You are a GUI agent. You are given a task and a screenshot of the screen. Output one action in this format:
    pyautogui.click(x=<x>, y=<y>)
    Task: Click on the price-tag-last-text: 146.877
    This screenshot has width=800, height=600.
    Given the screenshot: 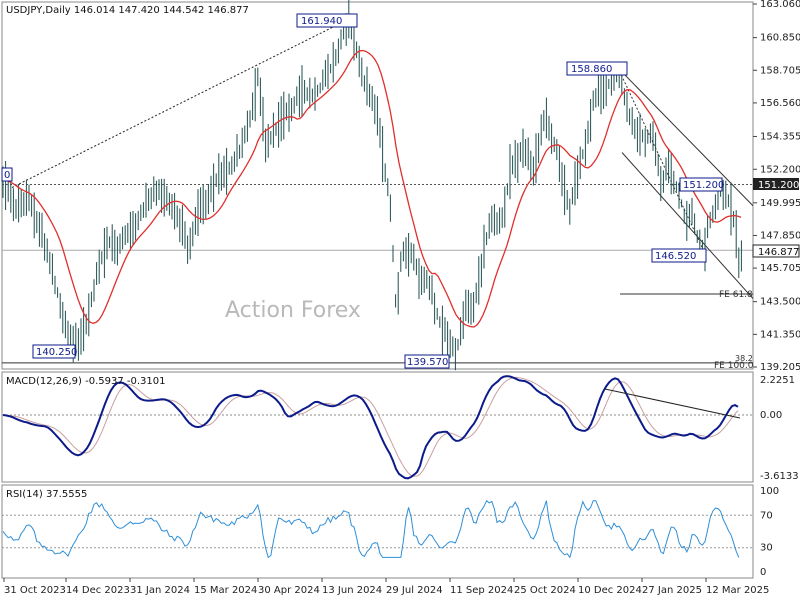 What is the action you would take?
    pyautogui.click(x=778, y=252)
    